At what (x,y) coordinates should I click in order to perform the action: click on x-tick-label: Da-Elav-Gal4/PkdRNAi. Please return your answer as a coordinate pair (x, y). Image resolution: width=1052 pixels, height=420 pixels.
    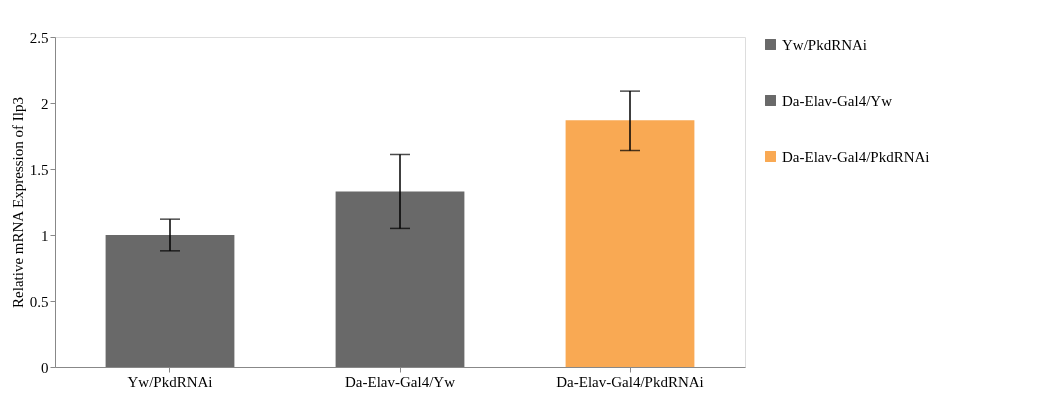
    Looking at the image, I should click on (630, 381).